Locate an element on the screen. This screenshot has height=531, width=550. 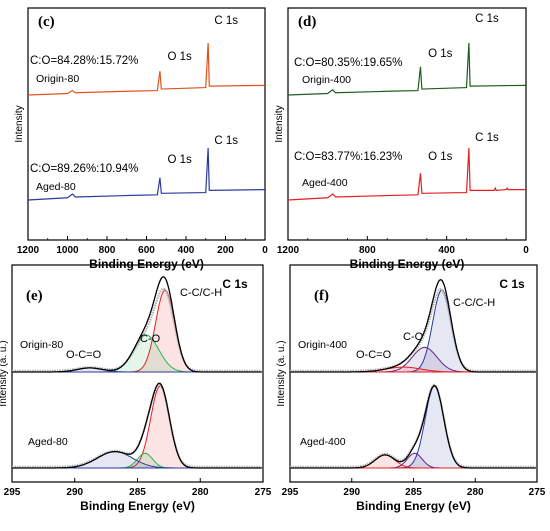
x-tick-label: 600 is located at coordinates (146, 250).